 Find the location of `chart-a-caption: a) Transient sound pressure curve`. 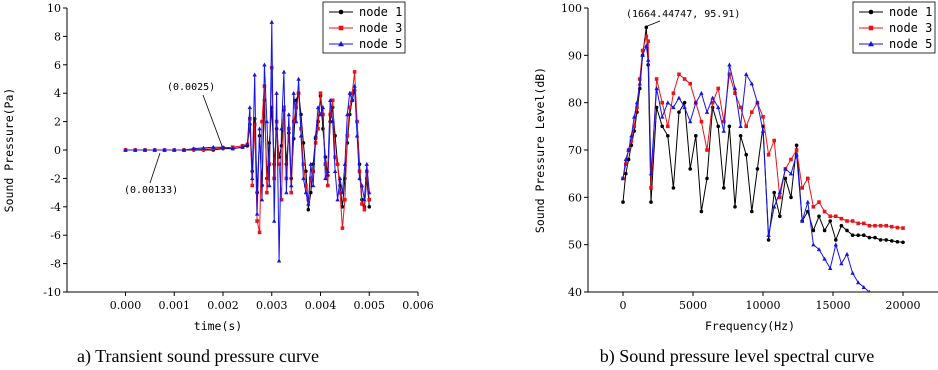

chart-a-caption: a) Transient sound pressure curve is located at coordinates (198, 356).